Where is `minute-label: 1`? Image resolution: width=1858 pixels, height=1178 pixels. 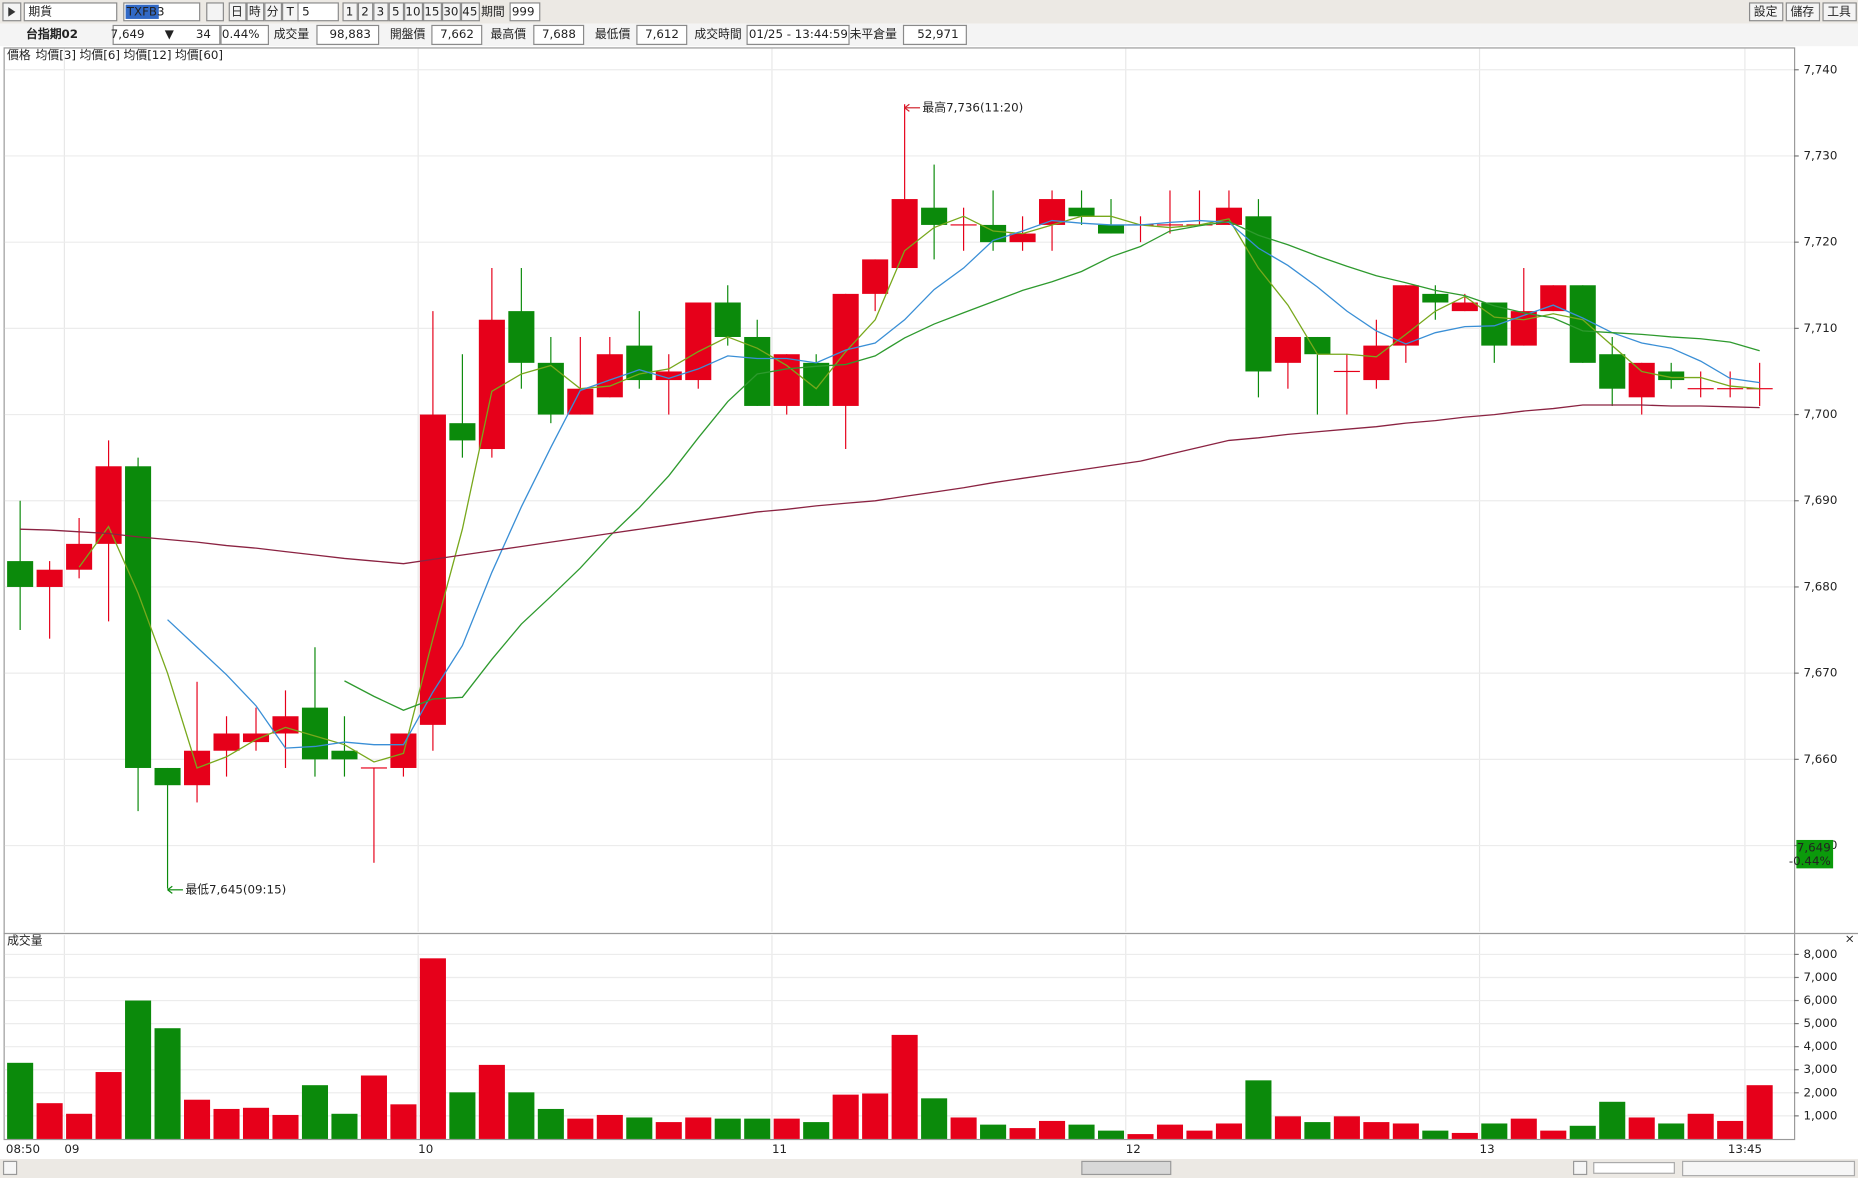
minute-label: 1 is located at coordinates (350, 11).